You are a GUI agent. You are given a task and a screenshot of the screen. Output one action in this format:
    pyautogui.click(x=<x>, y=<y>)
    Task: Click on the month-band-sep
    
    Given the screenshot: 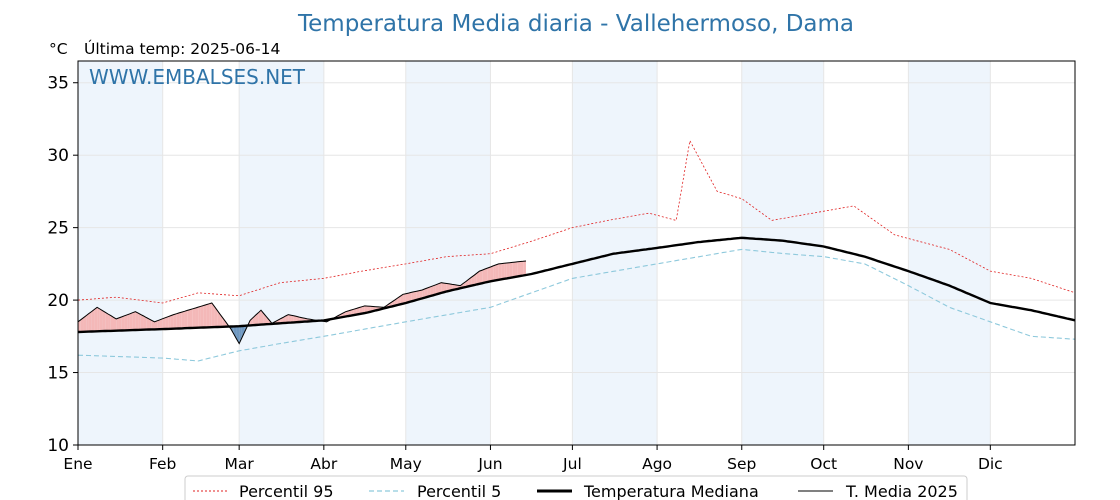 What is the action you would take?
    pyautogui.click(x=782, y=253)
    